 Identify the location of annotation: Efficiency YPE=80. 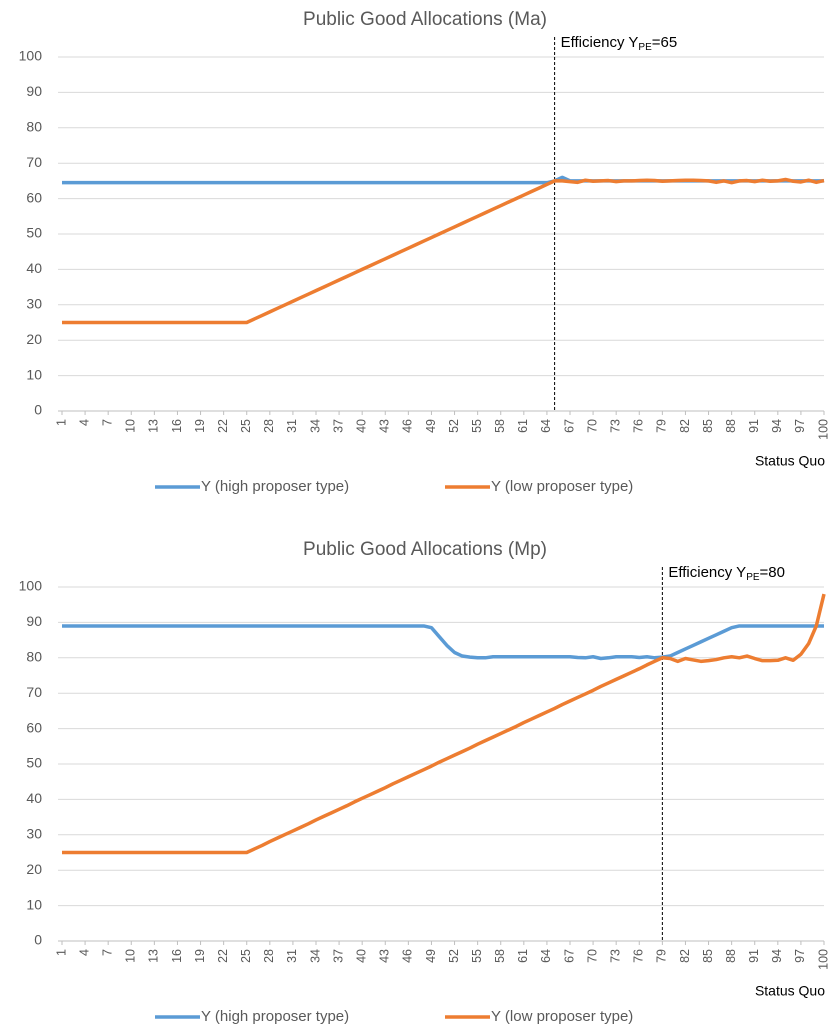
(726, 573).